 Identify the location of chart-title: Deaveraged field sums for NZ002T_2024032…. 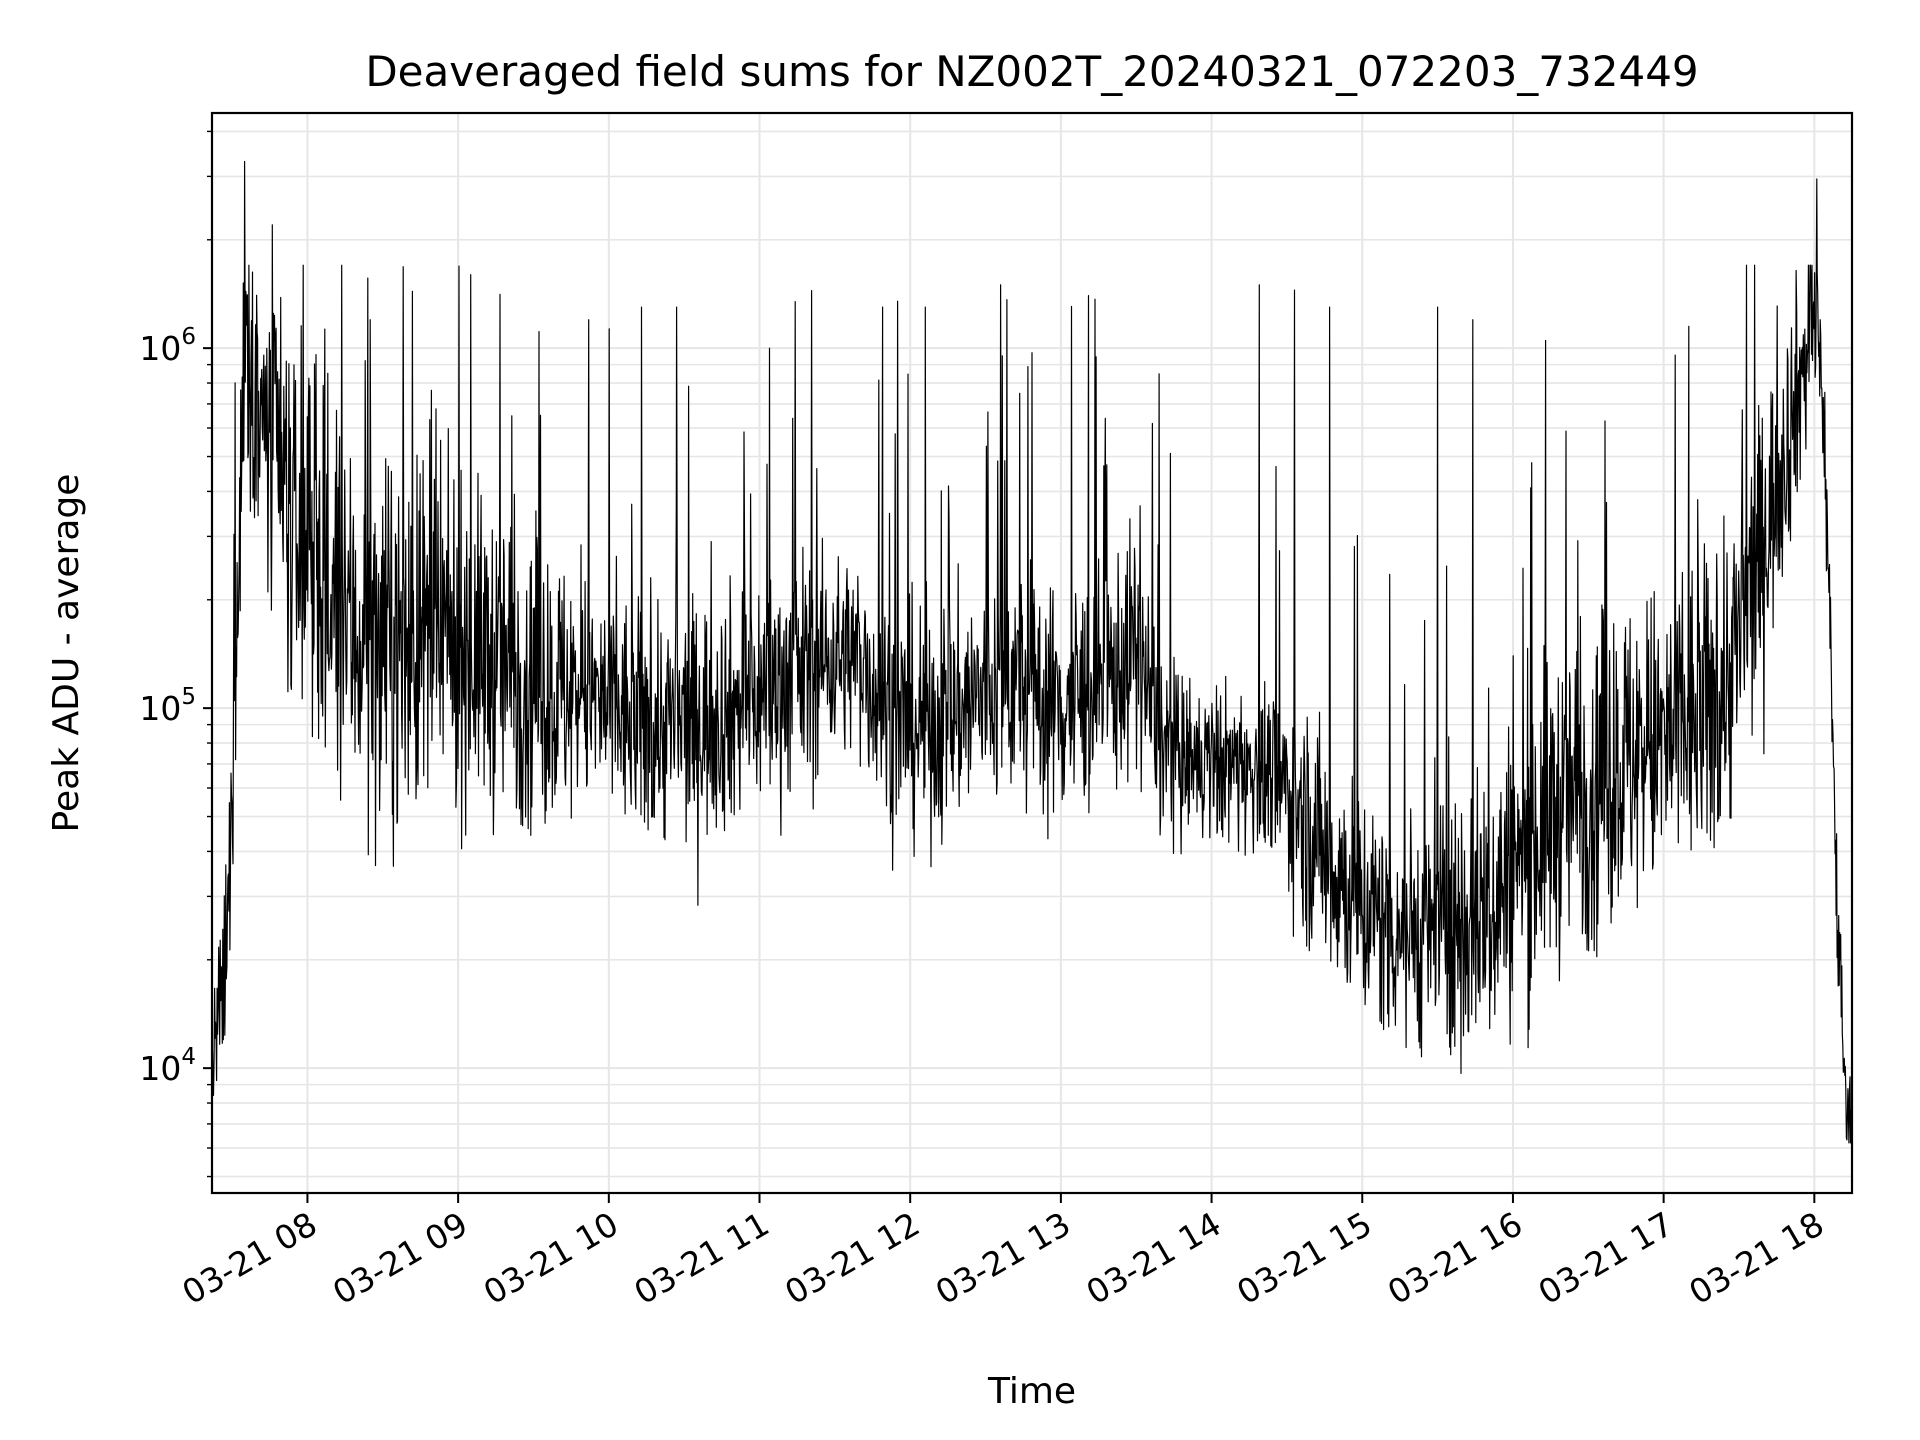
(1031, 71).